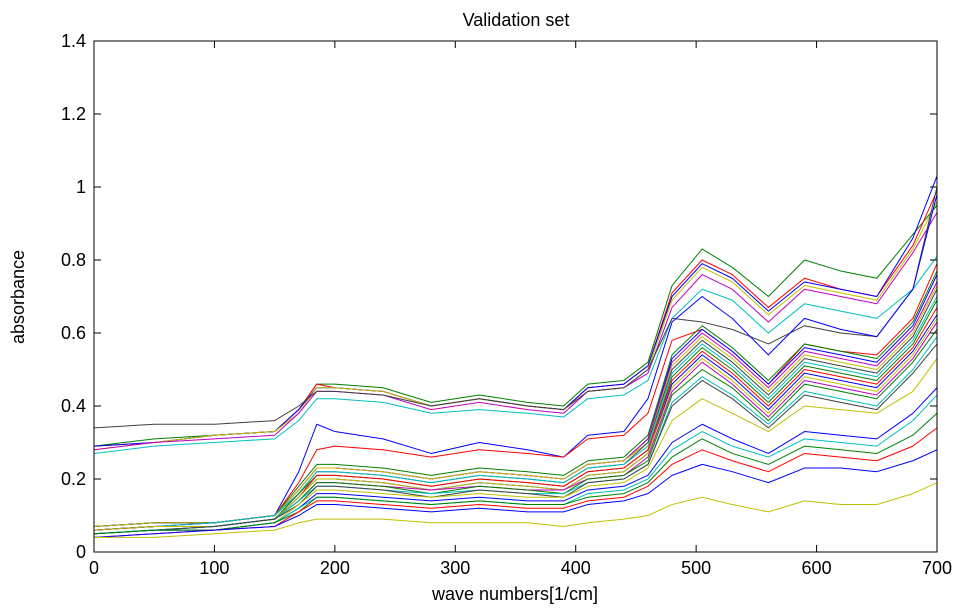  What do you see at coordinates (73, 41) in the screenshot?
I see `y-tick-label: 1.4` at bounding box center [73, 41].